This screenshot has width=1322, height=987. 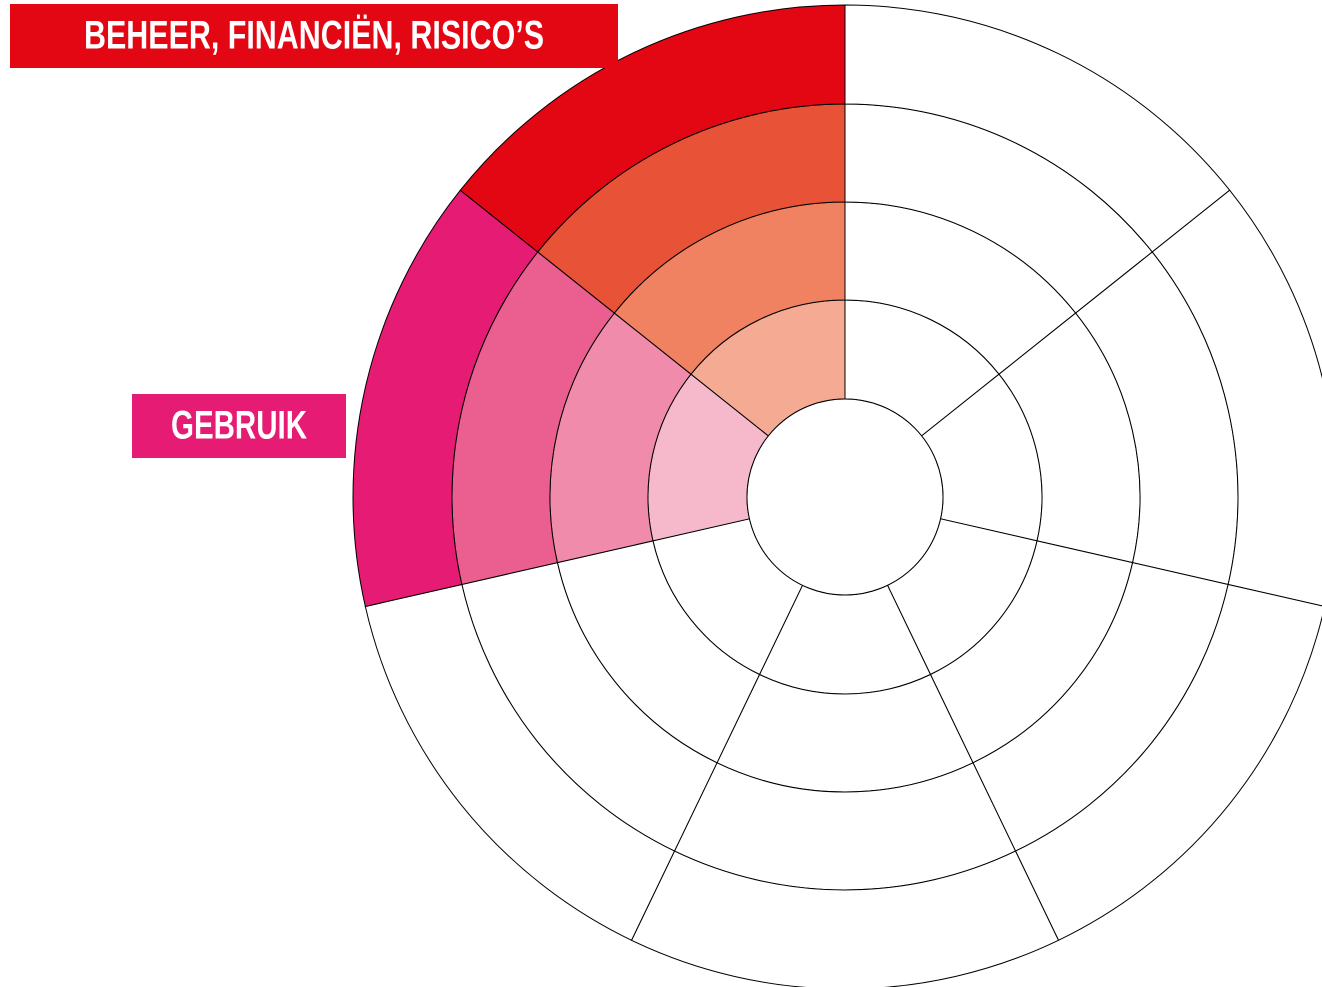 I want to click on label: GEBRUIK, so click(x=239, y=426).